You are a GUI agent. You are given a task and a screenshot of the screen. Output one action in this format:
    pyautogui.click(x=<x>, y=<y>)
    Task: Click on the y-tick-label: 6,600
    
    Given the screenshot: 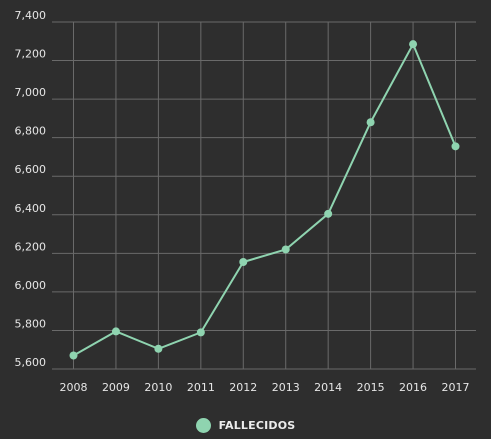 What is the action you would take?
    pyautogui.click(x=31, y=169)
    